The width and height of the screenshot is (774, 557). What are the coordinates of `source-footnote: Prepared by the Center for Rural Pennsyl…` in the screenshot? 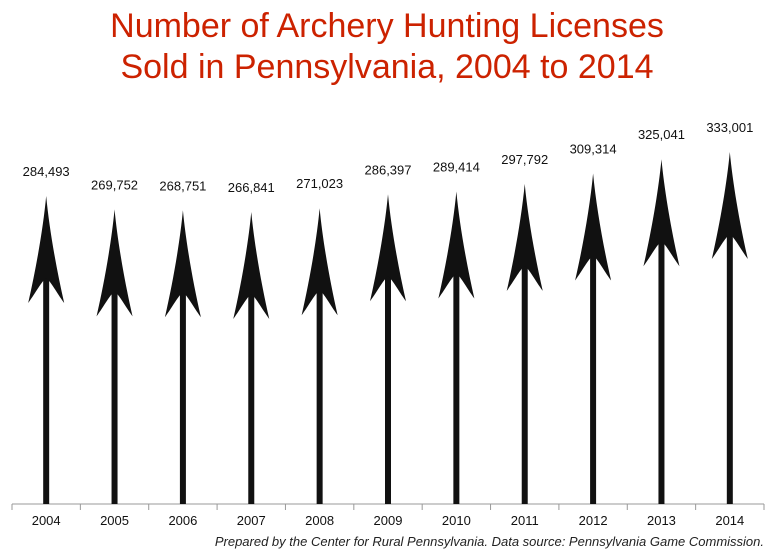 It's located at (489, 541).